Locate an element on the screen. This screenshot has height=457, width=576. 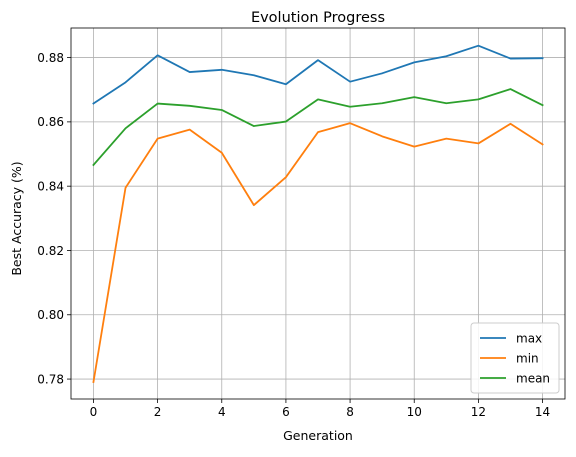
x-tick-label: 14 is located at coordinates (542, 412).